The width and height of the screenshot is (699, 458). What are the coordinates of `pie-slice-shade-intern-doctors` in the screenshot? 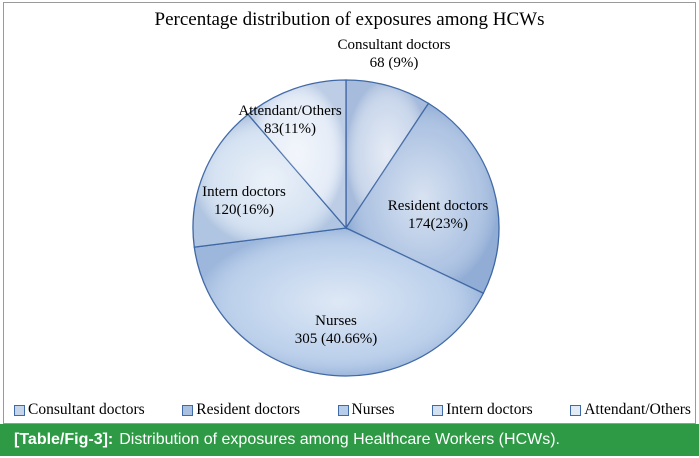 It's located at (269, 181).